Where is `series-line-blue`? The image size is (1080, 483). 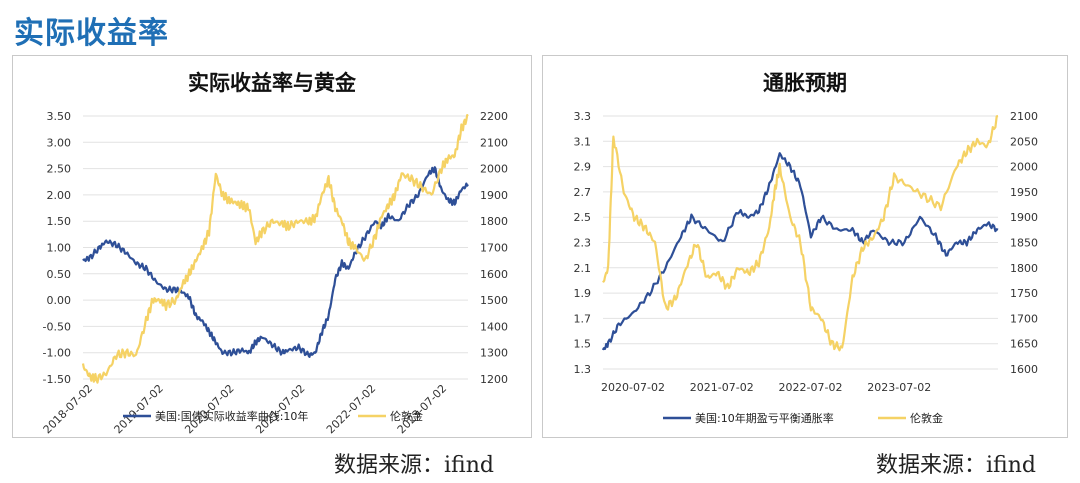 series-line-blue is located at coordinates (275, 262).